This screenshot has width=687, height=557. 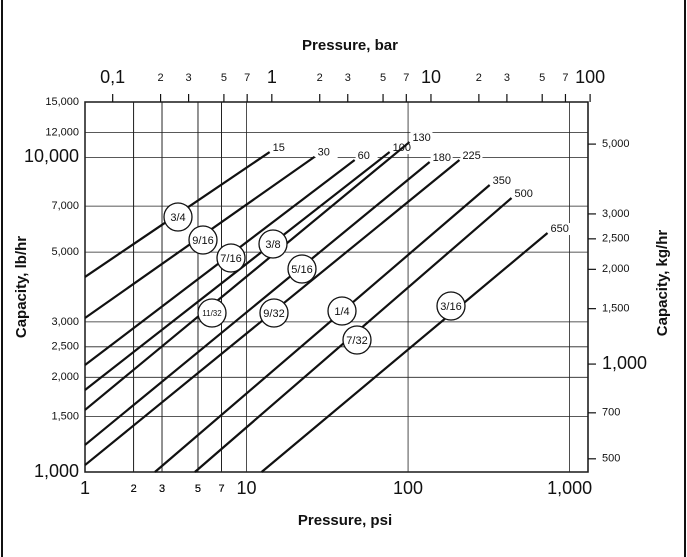 I want to click on y-tick-label: 7,000, so click(x=65, y=206).